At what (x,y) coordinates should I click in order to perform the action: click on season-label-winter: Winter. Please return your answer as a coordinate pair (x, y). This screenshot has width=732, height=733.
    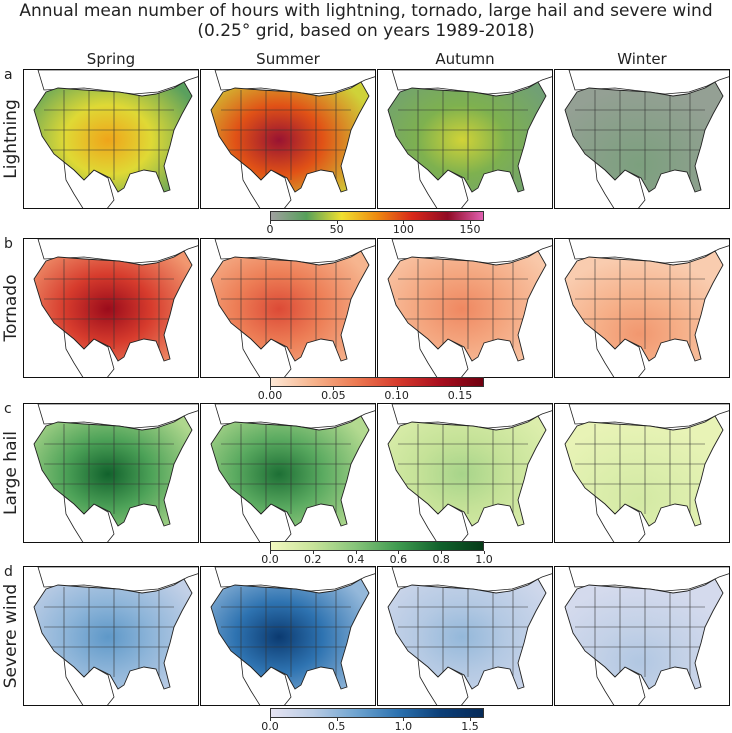
    Looking at the image, I should click on (642, 59).